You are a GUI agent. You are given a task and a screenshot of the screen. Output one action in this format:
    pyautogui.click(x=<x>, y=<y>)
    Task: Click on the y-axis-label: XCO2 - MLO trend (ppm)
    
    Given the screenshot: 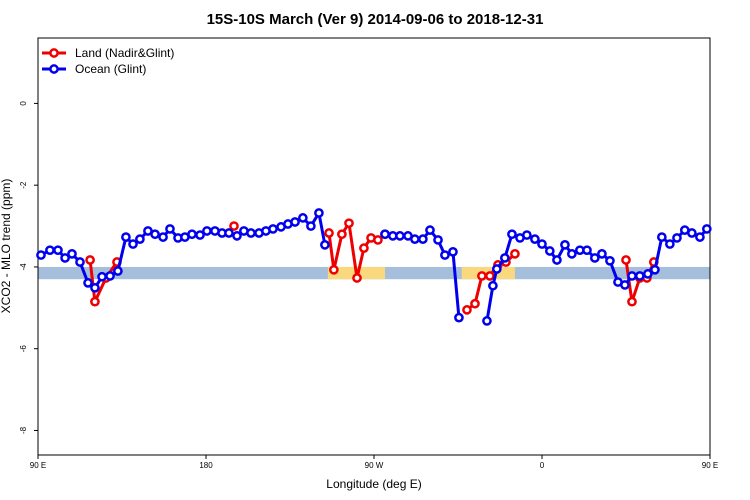 What is the action you would take?
    pyautogui.click(x=6, y=246)
    